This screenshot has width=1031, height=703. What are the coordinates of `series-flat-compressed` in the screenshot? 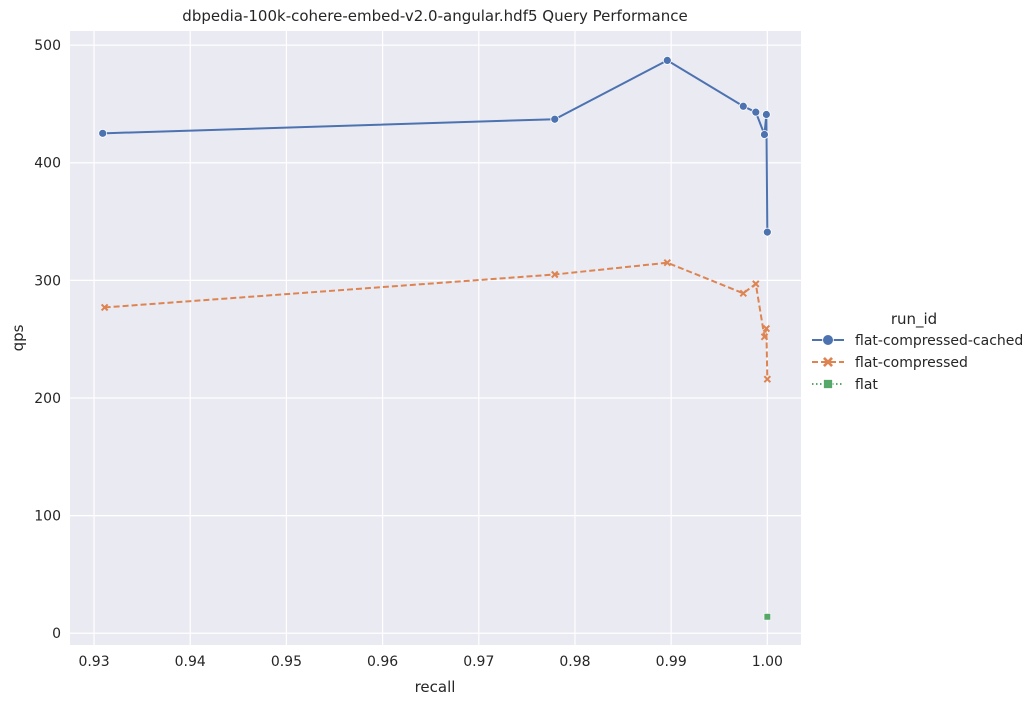 It's located at (436, 321).